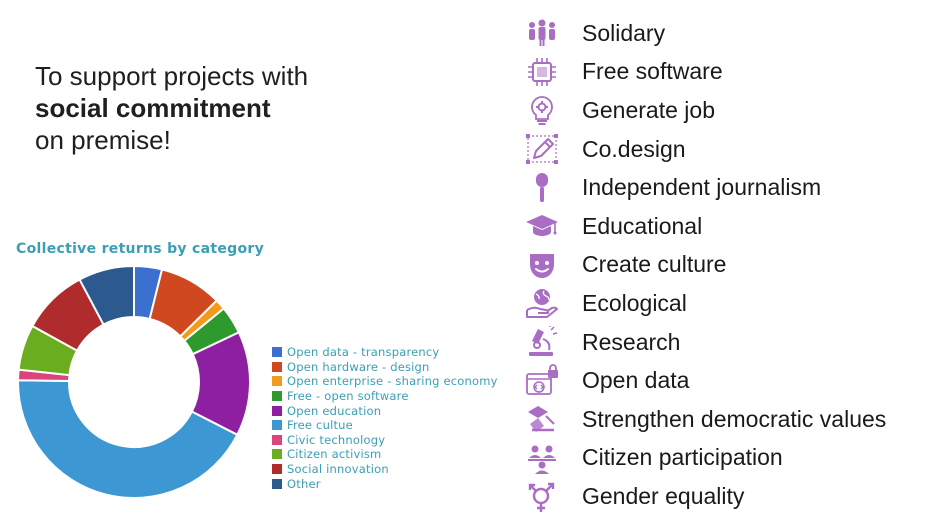  I want to click on feature-label: Strengthen democratic values, so click(734, 418).